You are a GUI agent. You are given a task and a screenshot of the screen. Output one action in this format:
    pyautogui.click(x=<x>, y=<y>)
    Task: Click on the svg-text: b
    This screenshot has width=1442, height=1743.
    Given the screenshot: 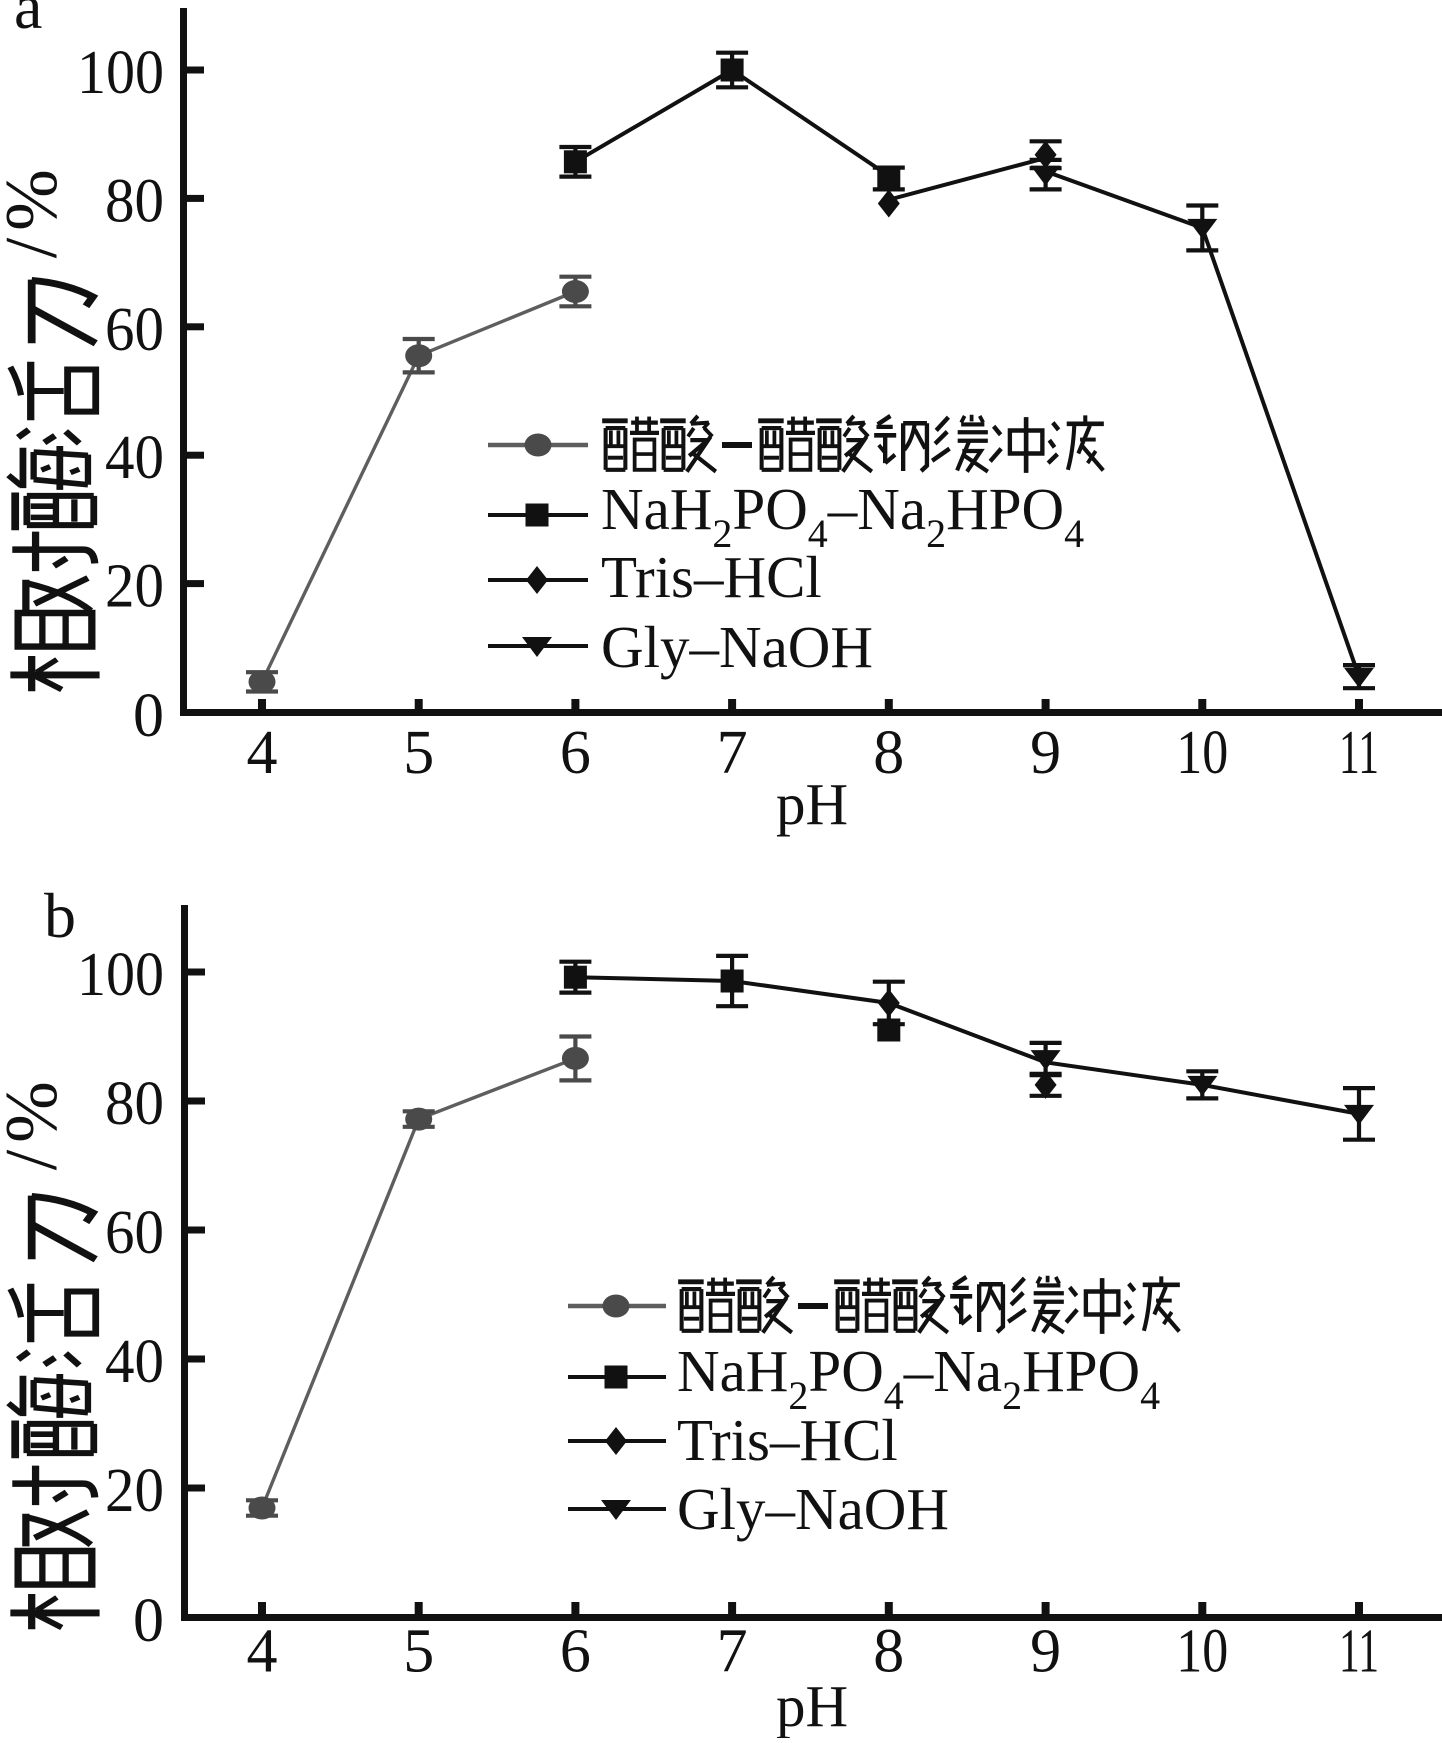 What is the action you would take?
    pyautogui.click(x=60, y=915)
    